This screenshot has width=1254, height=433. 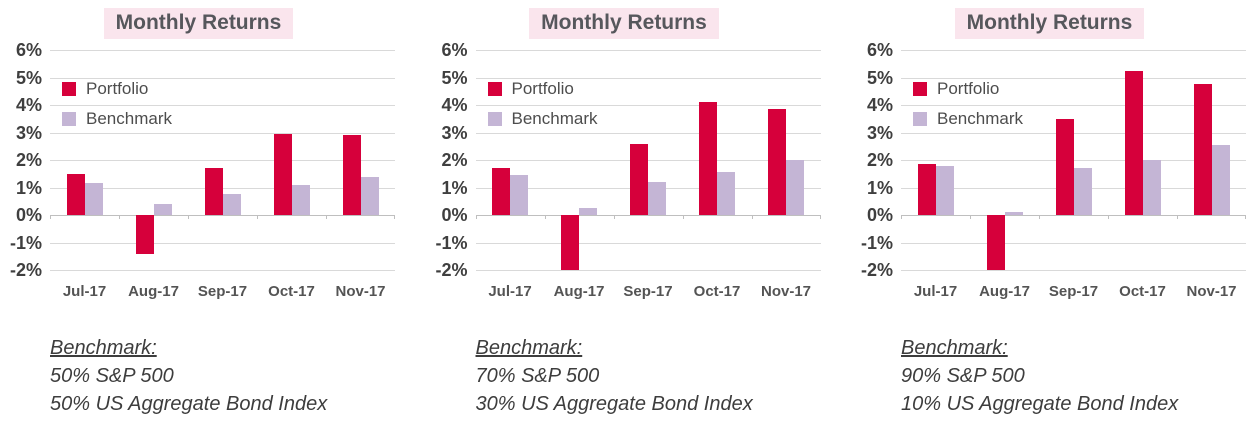 I want to click on benchmark-note-heading: Benchmark:, so click(x=954, y=348).